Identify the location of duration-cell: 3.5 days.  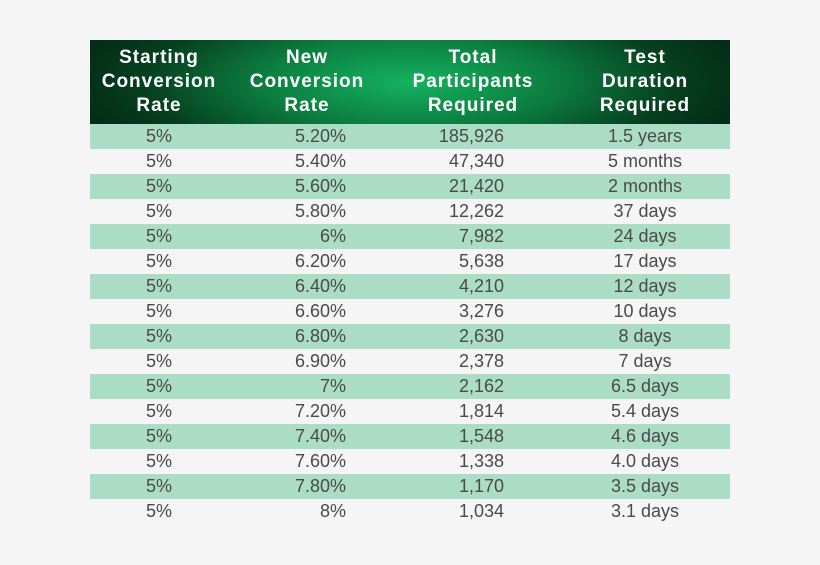
(645, 486).